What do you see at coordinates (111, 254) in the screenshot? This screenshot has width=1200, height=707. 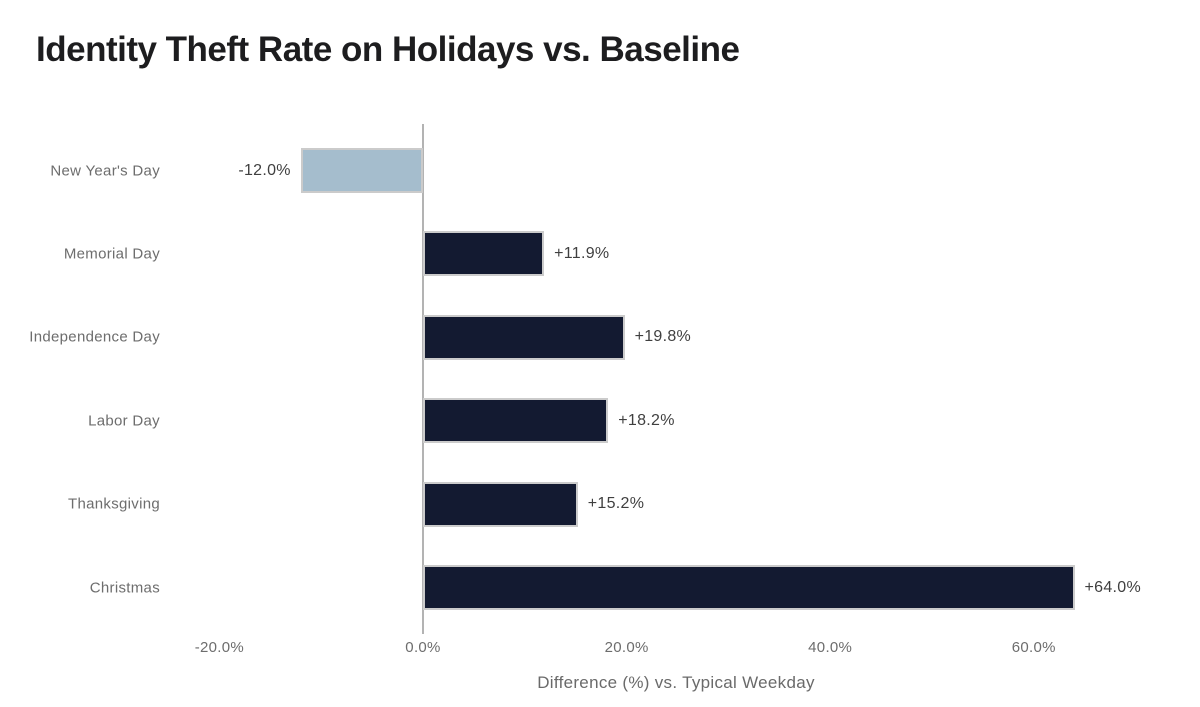 I see `category-label: Memorial Day` at bounding box center [111, 254].